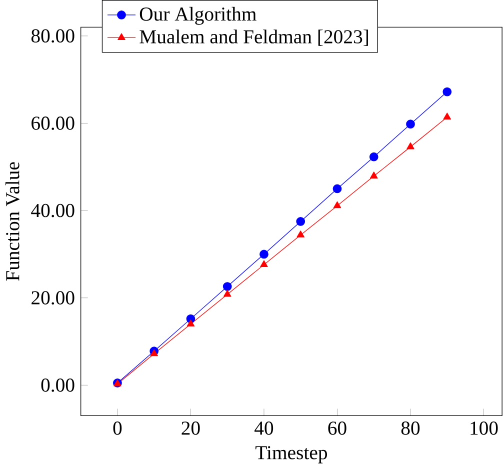  What do you see at coordinates (292, 455) in the screenshot?
I see `x-axis-title: Timestep` at bounding box center [292, 455].